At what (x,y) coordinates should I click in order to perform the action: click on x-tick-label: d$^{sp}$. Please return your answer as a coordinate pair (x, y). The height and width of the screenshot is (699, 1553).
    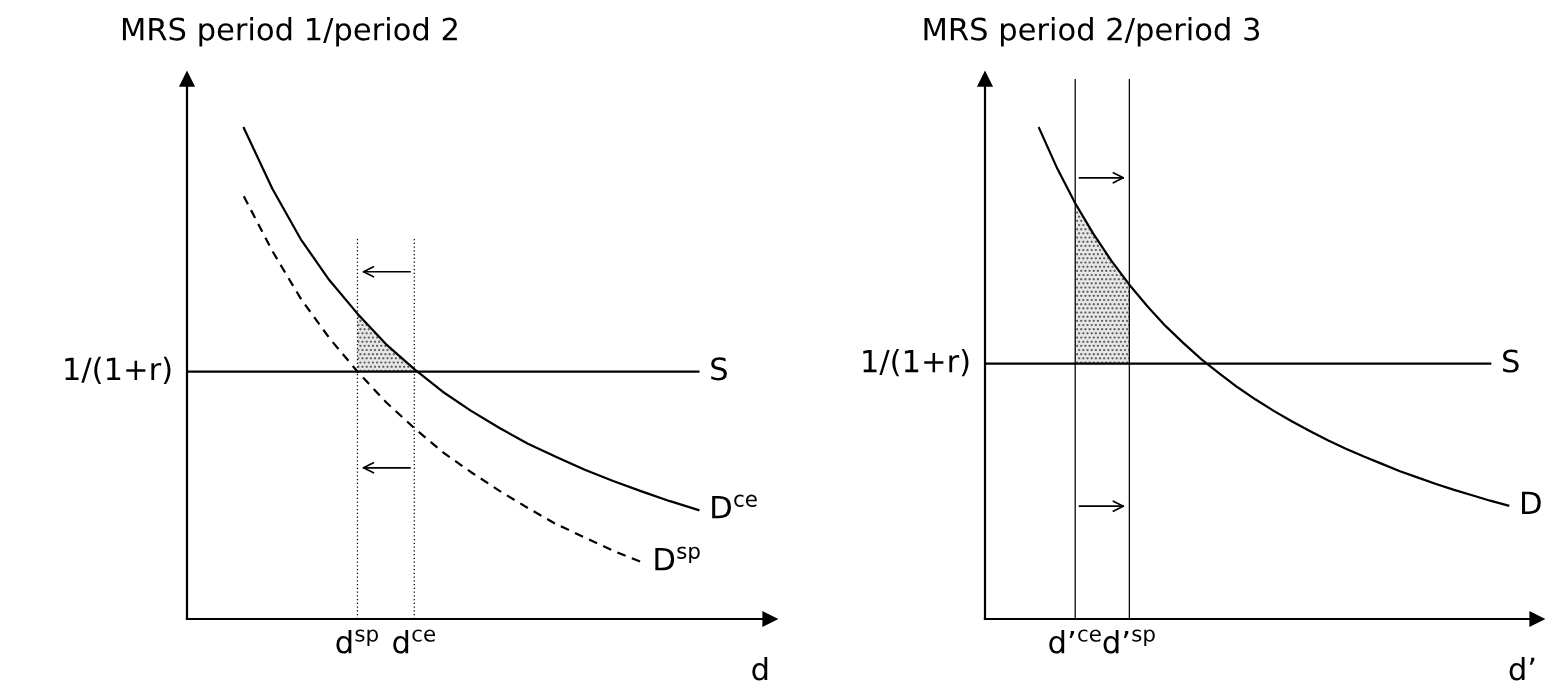
    Looking at the image, I should click on (357, 641).